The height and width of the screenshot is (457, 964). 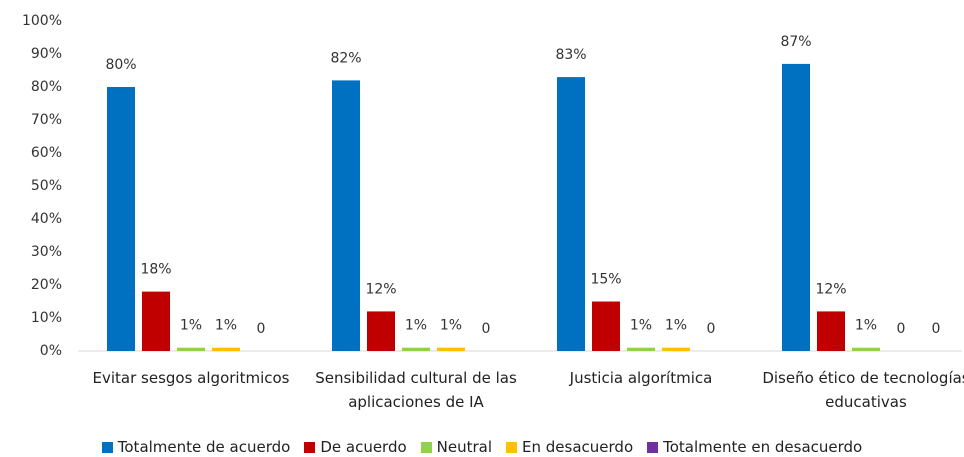 What do you see at coordinates (795, 42) in the screenshot?
I see `data-label: 87%` at bounding box center [795, 42].